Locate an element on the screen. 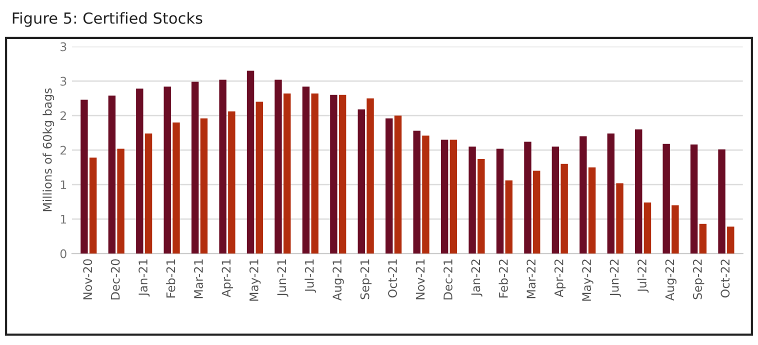  x-tick-label: Sep-21 is located at coordinates (366, 280).